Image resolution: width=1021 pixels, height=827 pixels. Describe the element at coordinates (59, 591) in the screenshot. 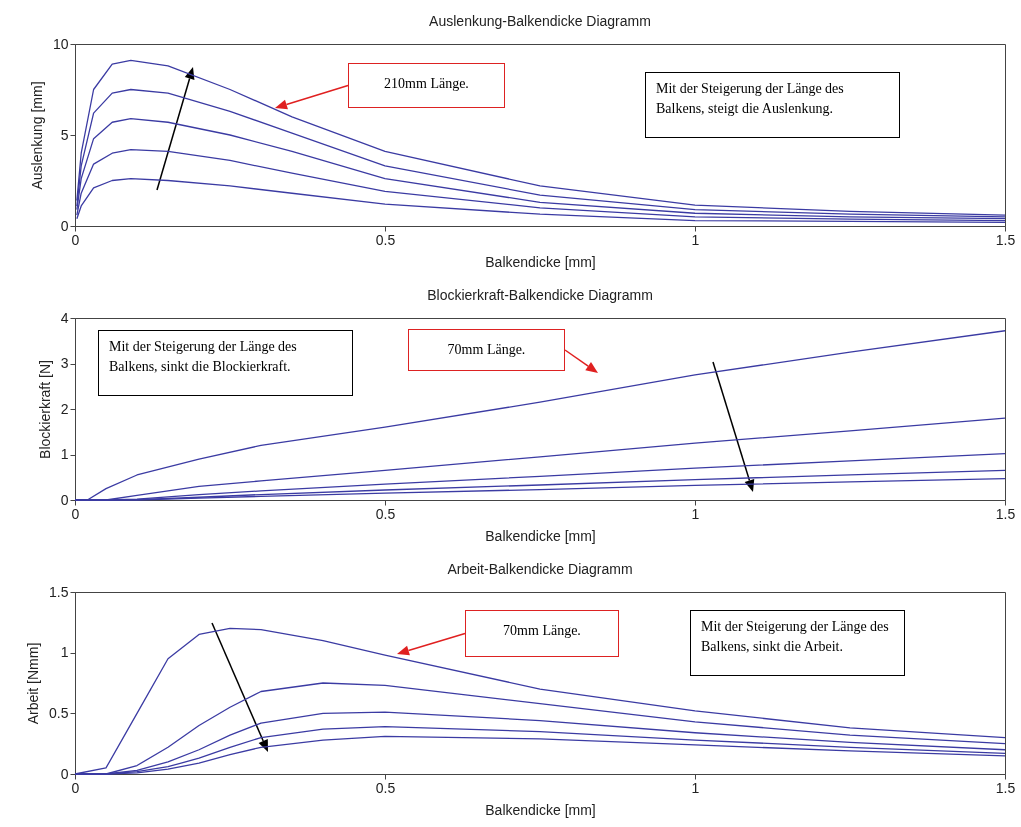

I see `y-tick-label: 1.5` at that location.